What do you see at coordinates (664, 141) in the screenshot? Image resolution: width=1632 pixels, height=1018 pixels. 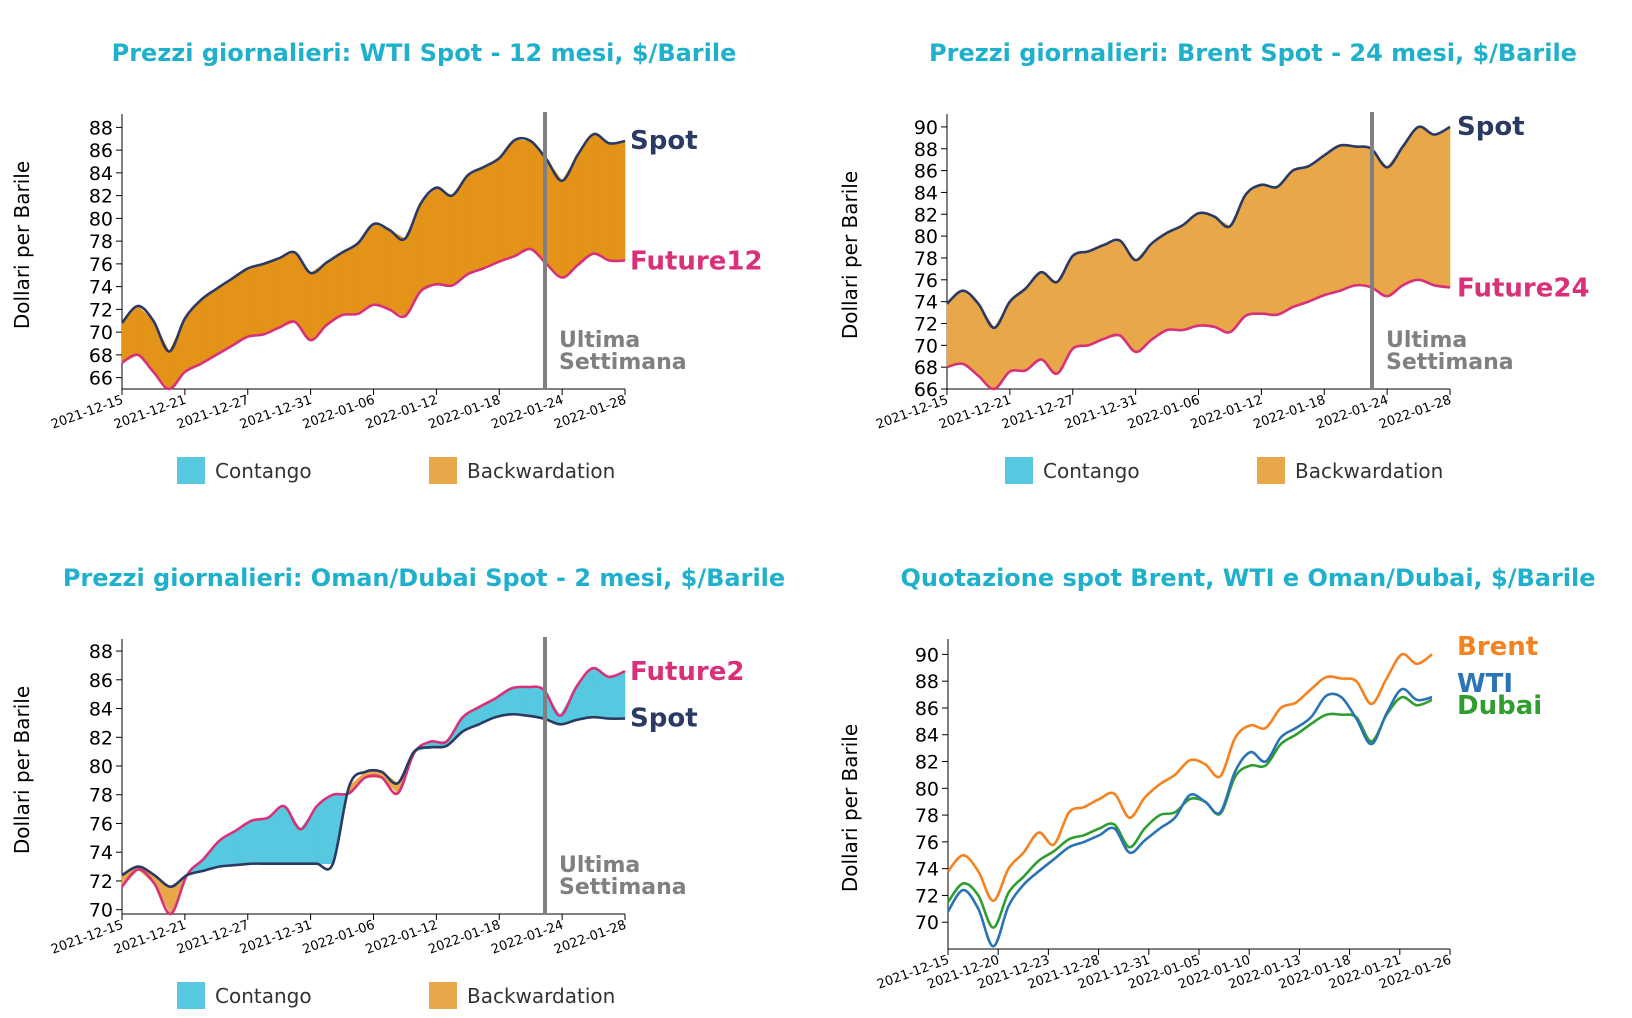 I see `spot-series-label: Spot` at bounding box center [664, 141].